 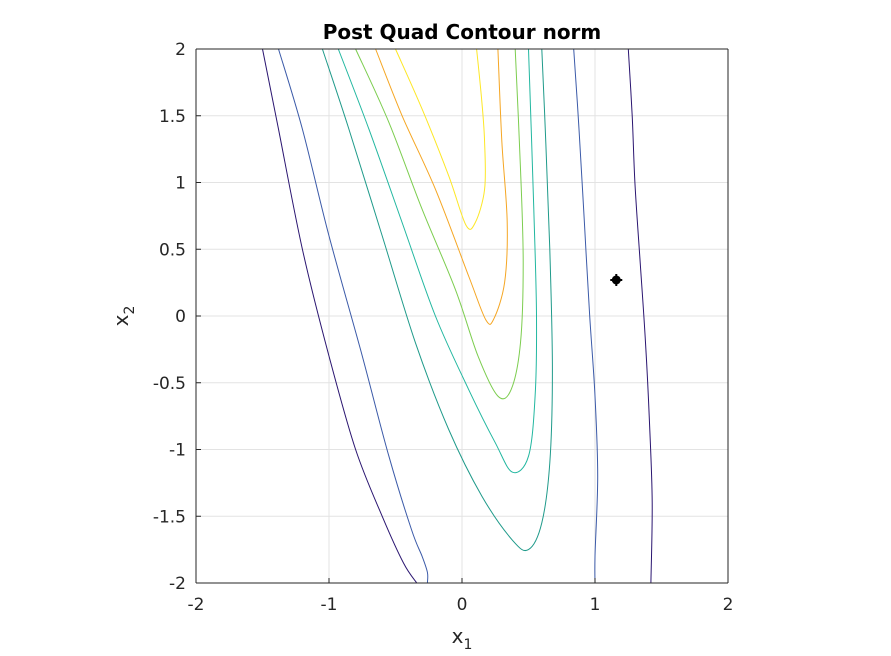 I want to click on y-tick-label-6: 1, so click(x=180, y=184).